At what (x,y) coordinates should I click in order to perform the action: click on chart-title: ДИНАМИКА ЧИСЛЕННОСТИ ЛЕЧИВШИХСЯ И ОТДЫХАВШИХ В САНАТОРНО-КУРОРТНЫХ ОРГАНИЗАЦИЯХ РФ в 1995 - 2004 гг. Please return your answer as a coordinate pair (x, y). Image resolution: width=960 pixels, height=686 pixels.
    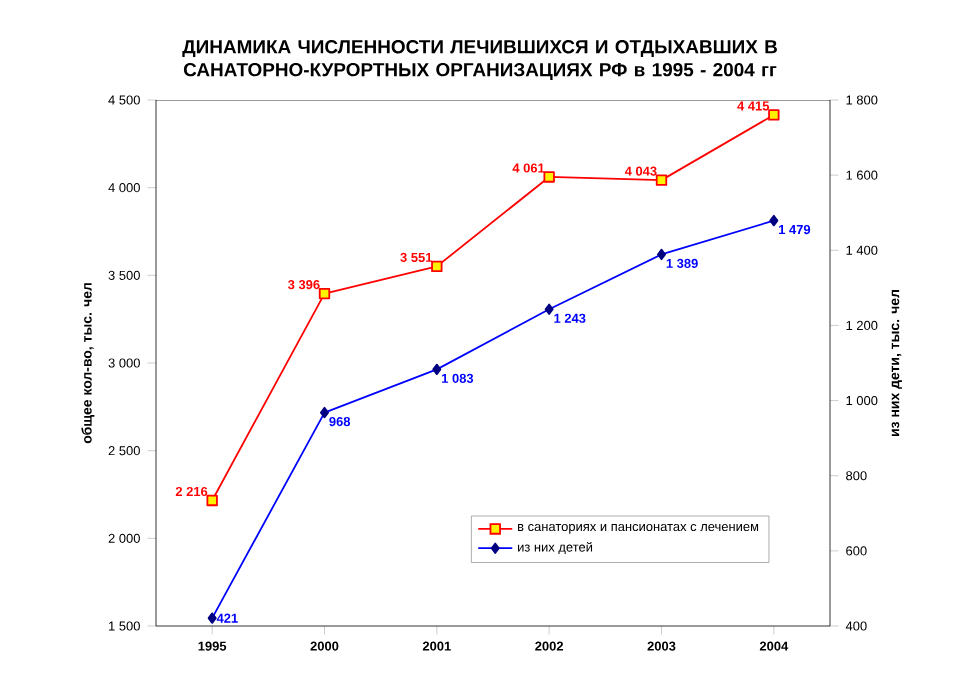
    Looking at the image, I should click on (479, 60).